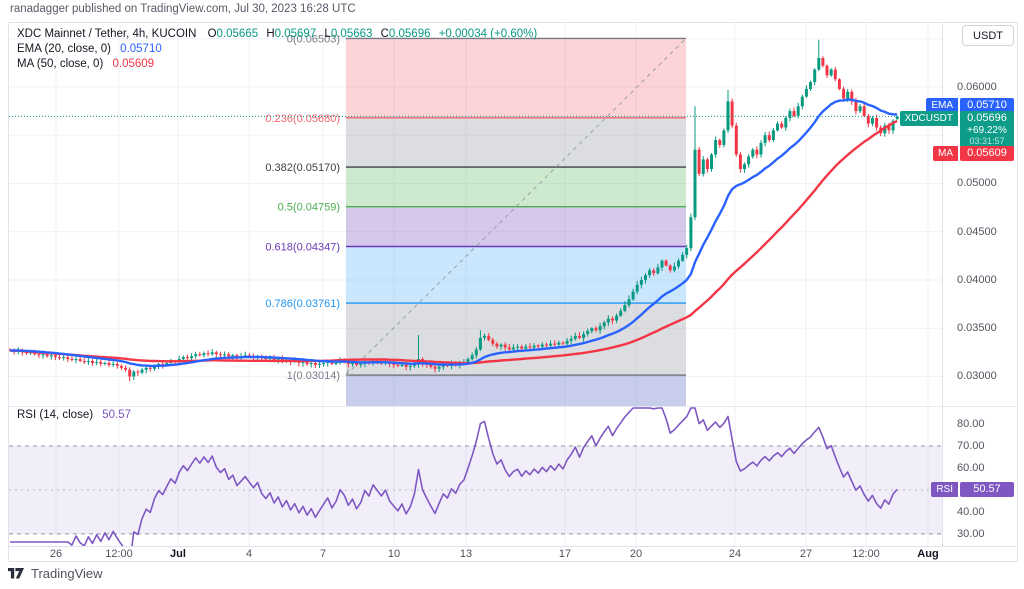  What do you see at coordinates (60, 64) in the screenshot?
I see `ma-legend-label: MA (50, close, 0)` at bounding box center [60, 64].